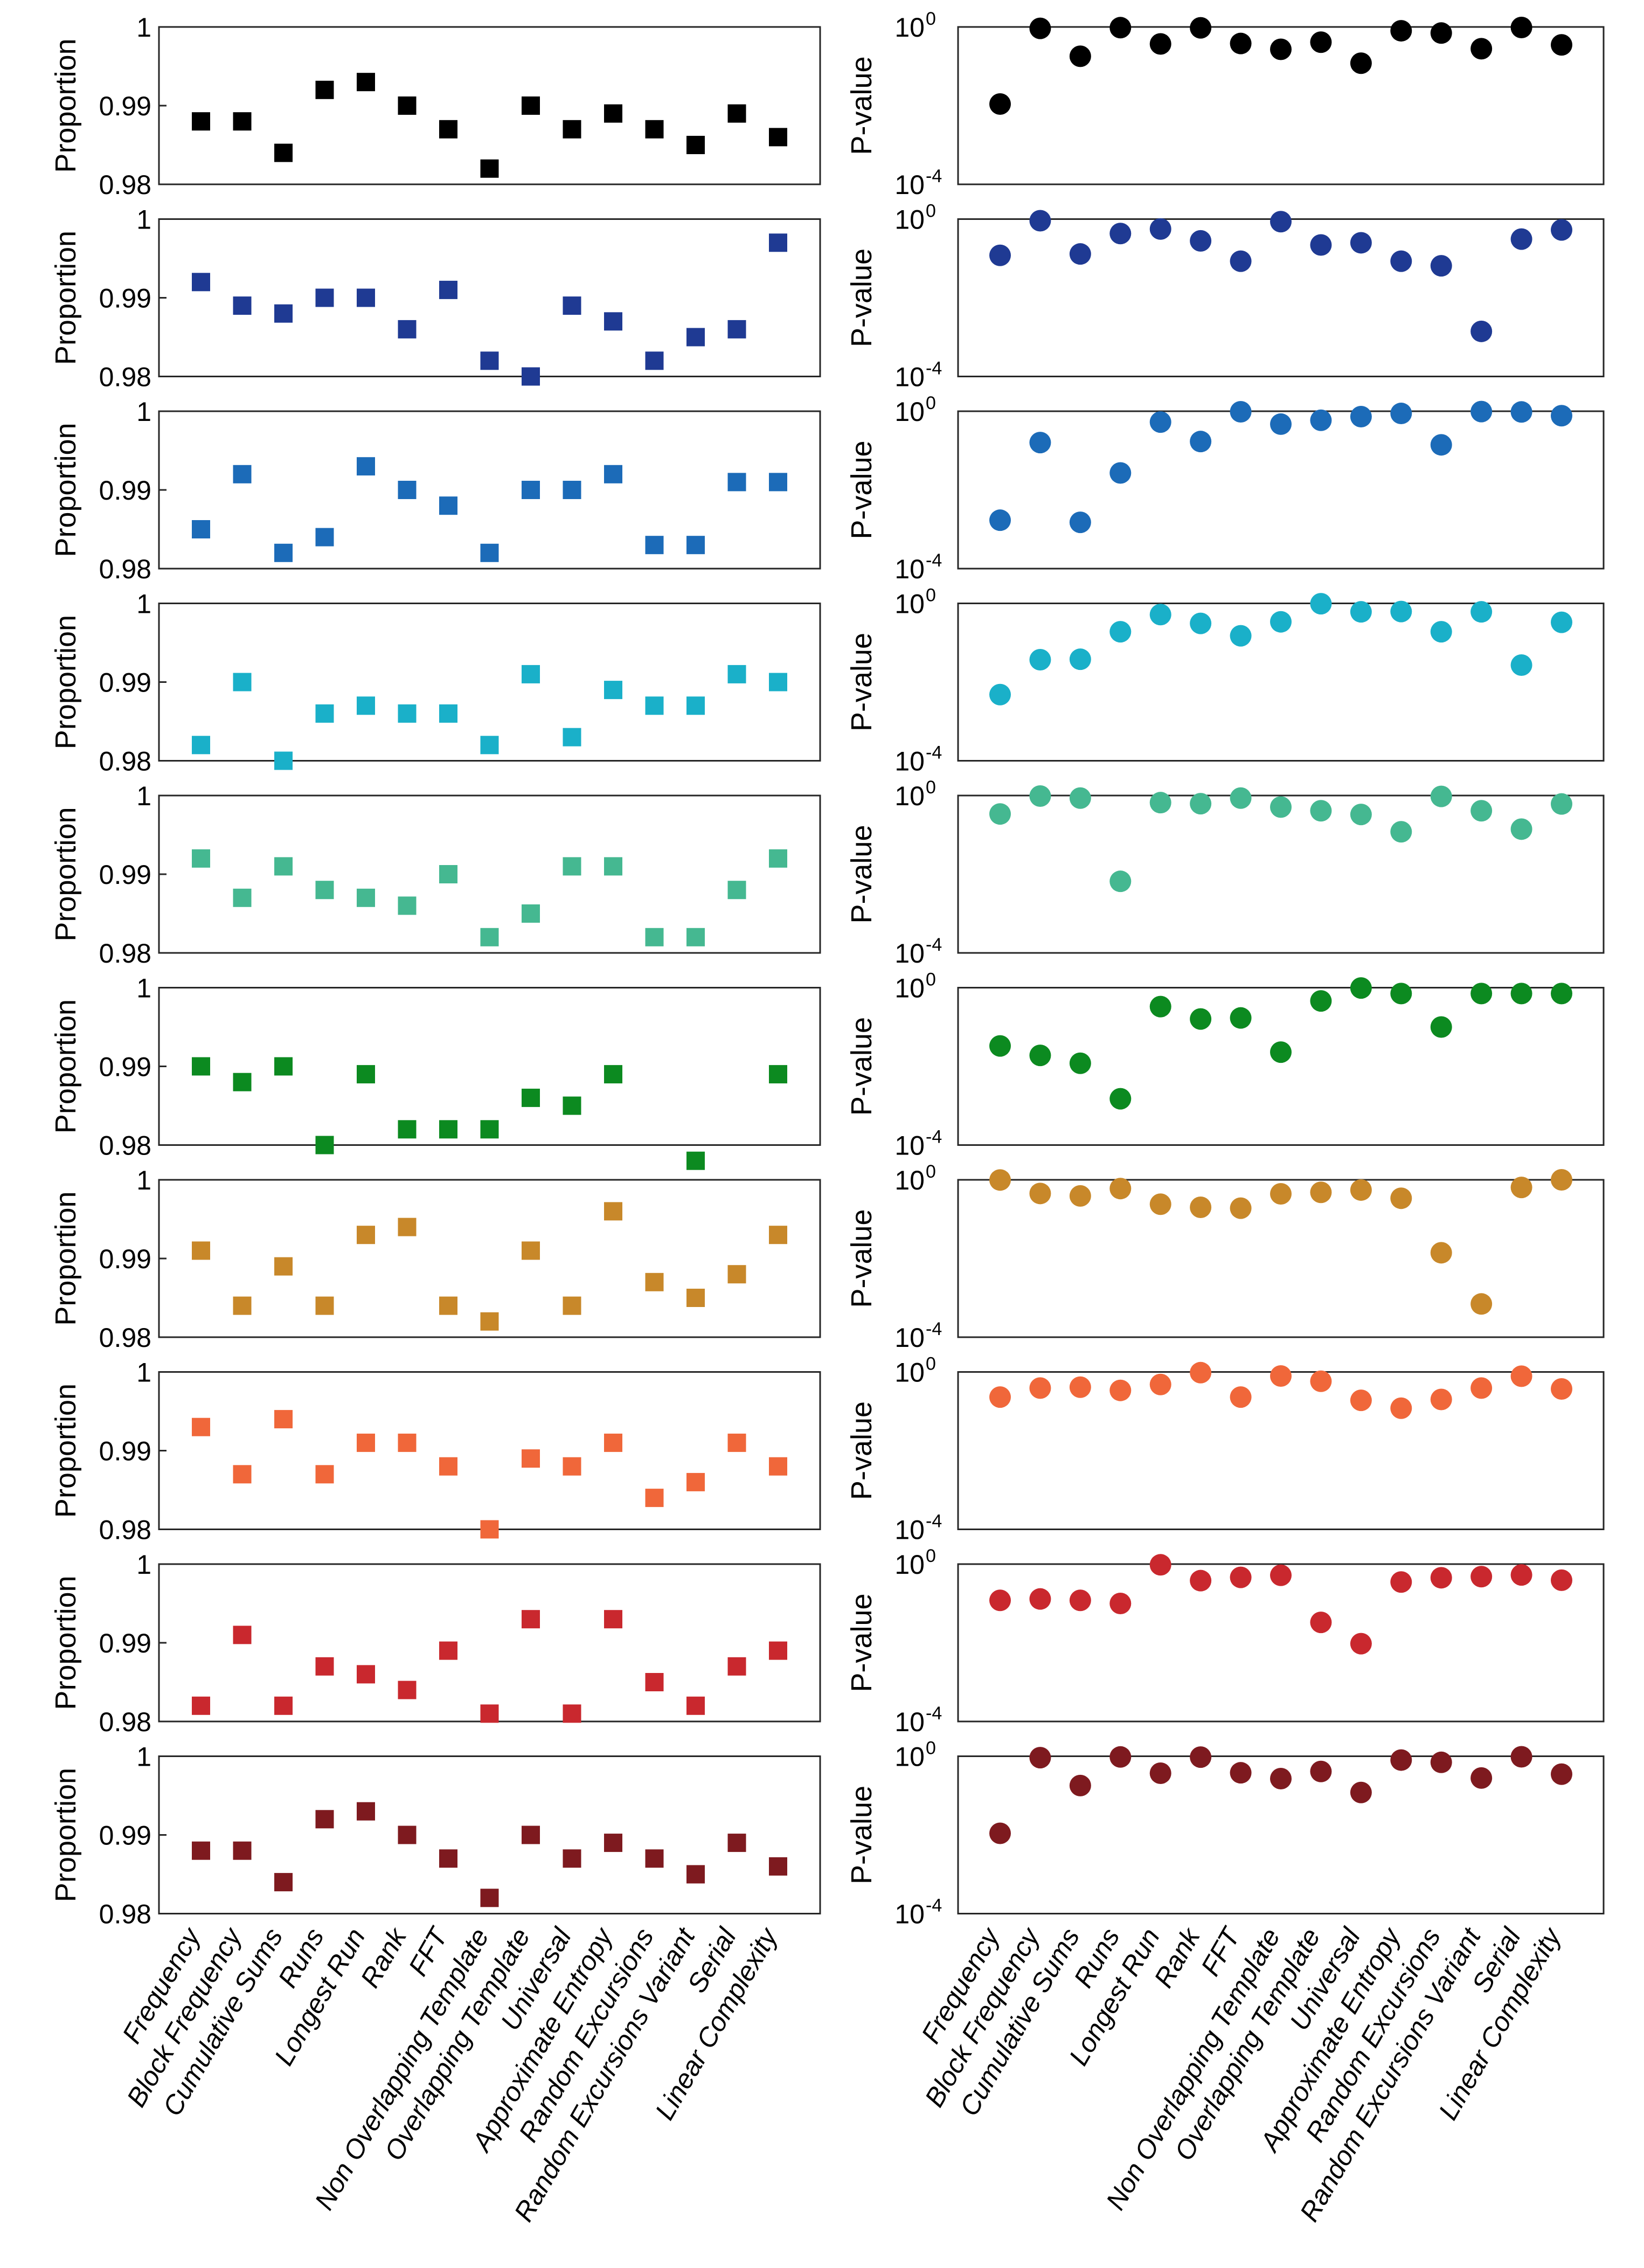  I want to click on proportion-axes-box, so click(489, 1450).